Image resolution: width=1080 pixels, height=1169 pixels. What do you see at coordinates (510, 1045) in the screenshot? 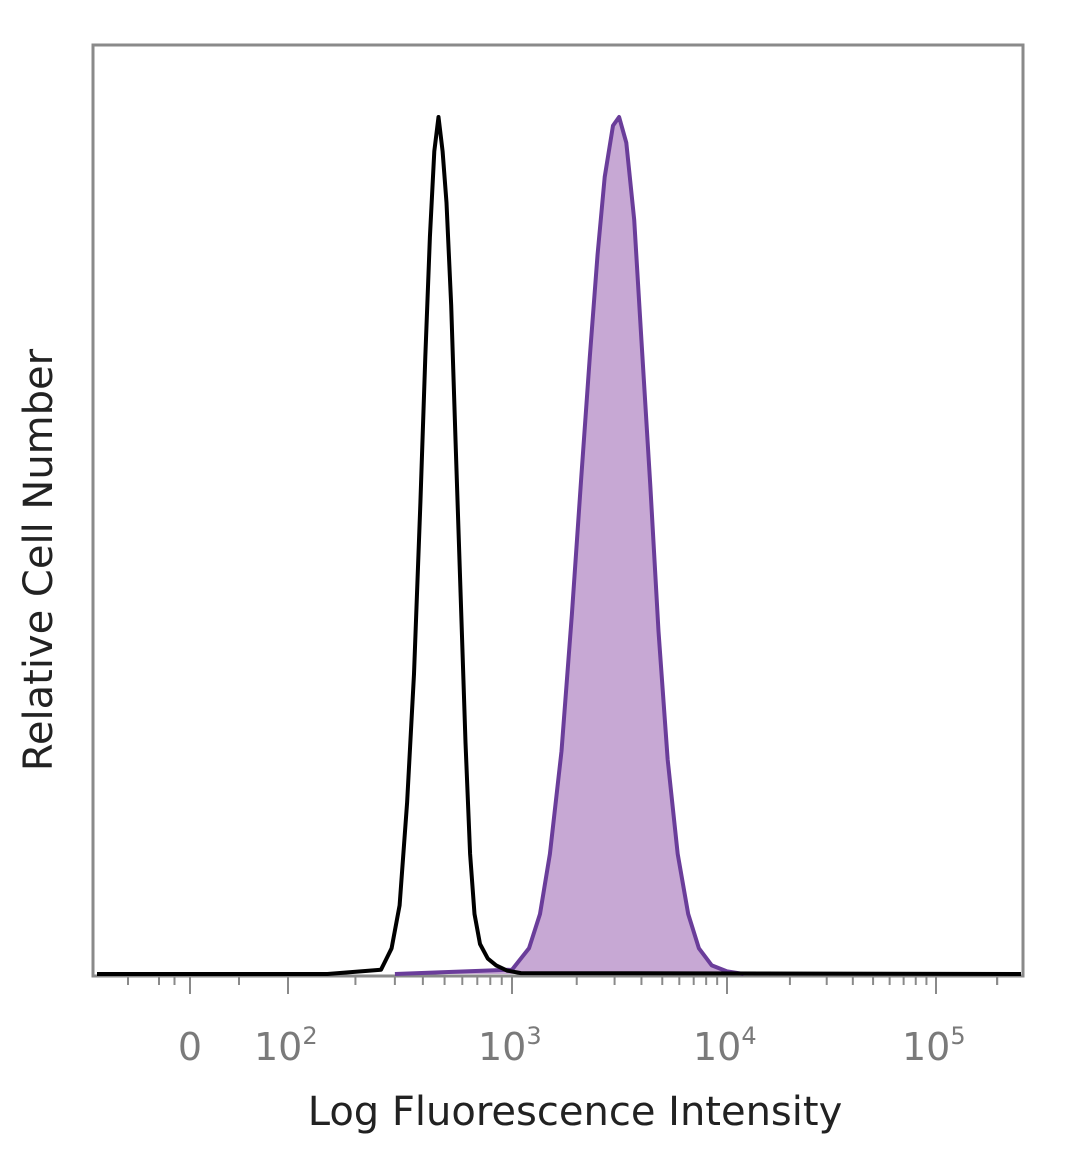
I see `x-tick-label-2: 103` at bounding box center [510, 1045].